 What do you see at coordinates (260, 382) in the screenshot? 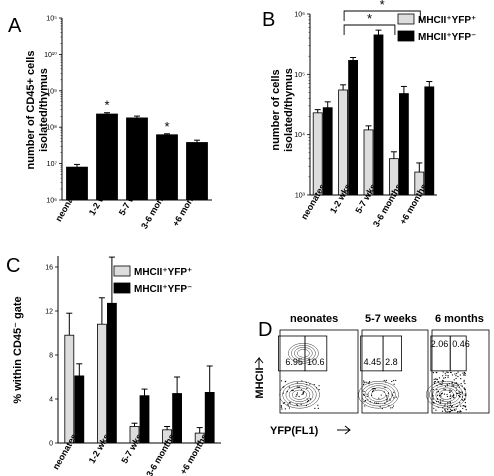
I see `flow-y-axis-label: MHCII` at bounding box center [260, 382].